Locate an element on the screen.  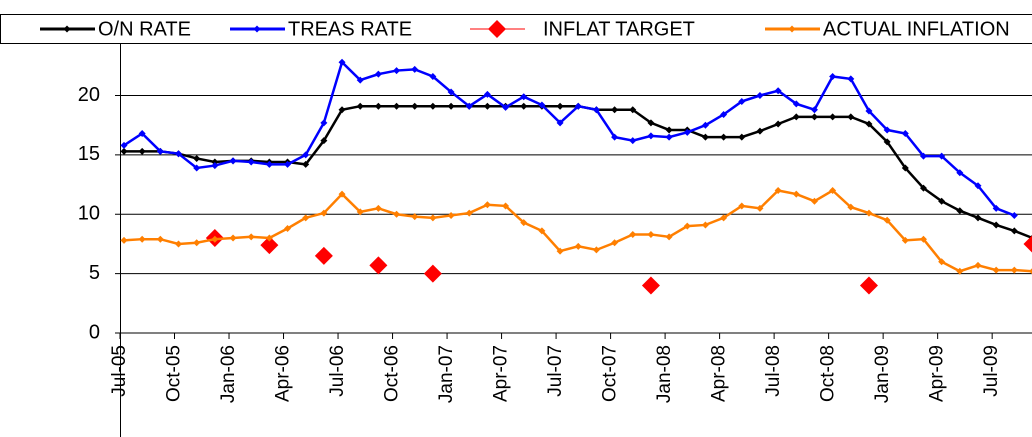
y-tick-label: 5 is located at coordinates (94, 273).